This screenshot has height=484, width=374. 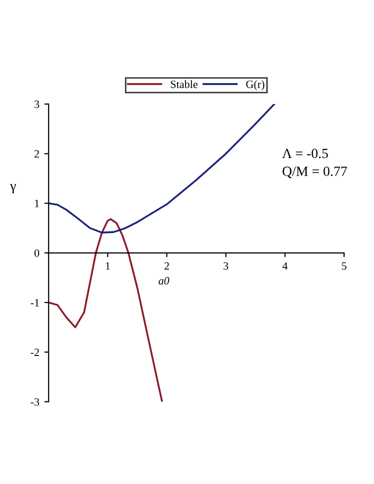 What do you see at coordinates (166, 266) in the screenshot?
I see `x-tick-label: 2` at bounding box center [166, 266].